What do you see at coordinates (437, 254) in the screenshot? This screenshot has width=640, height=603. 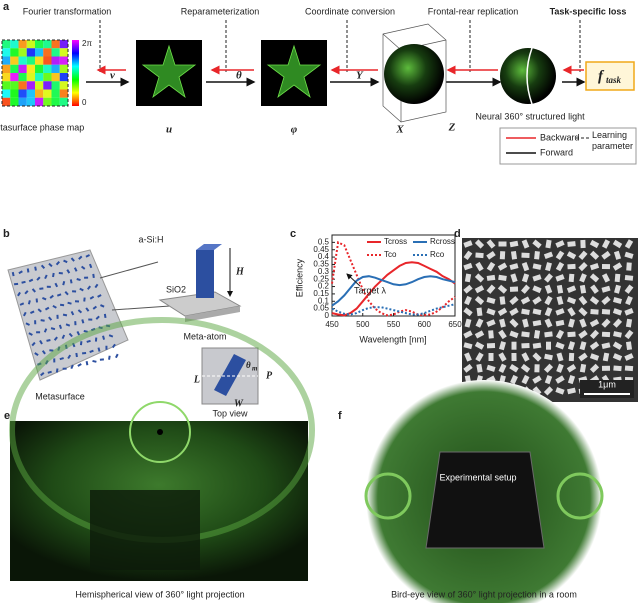 I see `legend-label: Rco` at bounding box center [437, 254].